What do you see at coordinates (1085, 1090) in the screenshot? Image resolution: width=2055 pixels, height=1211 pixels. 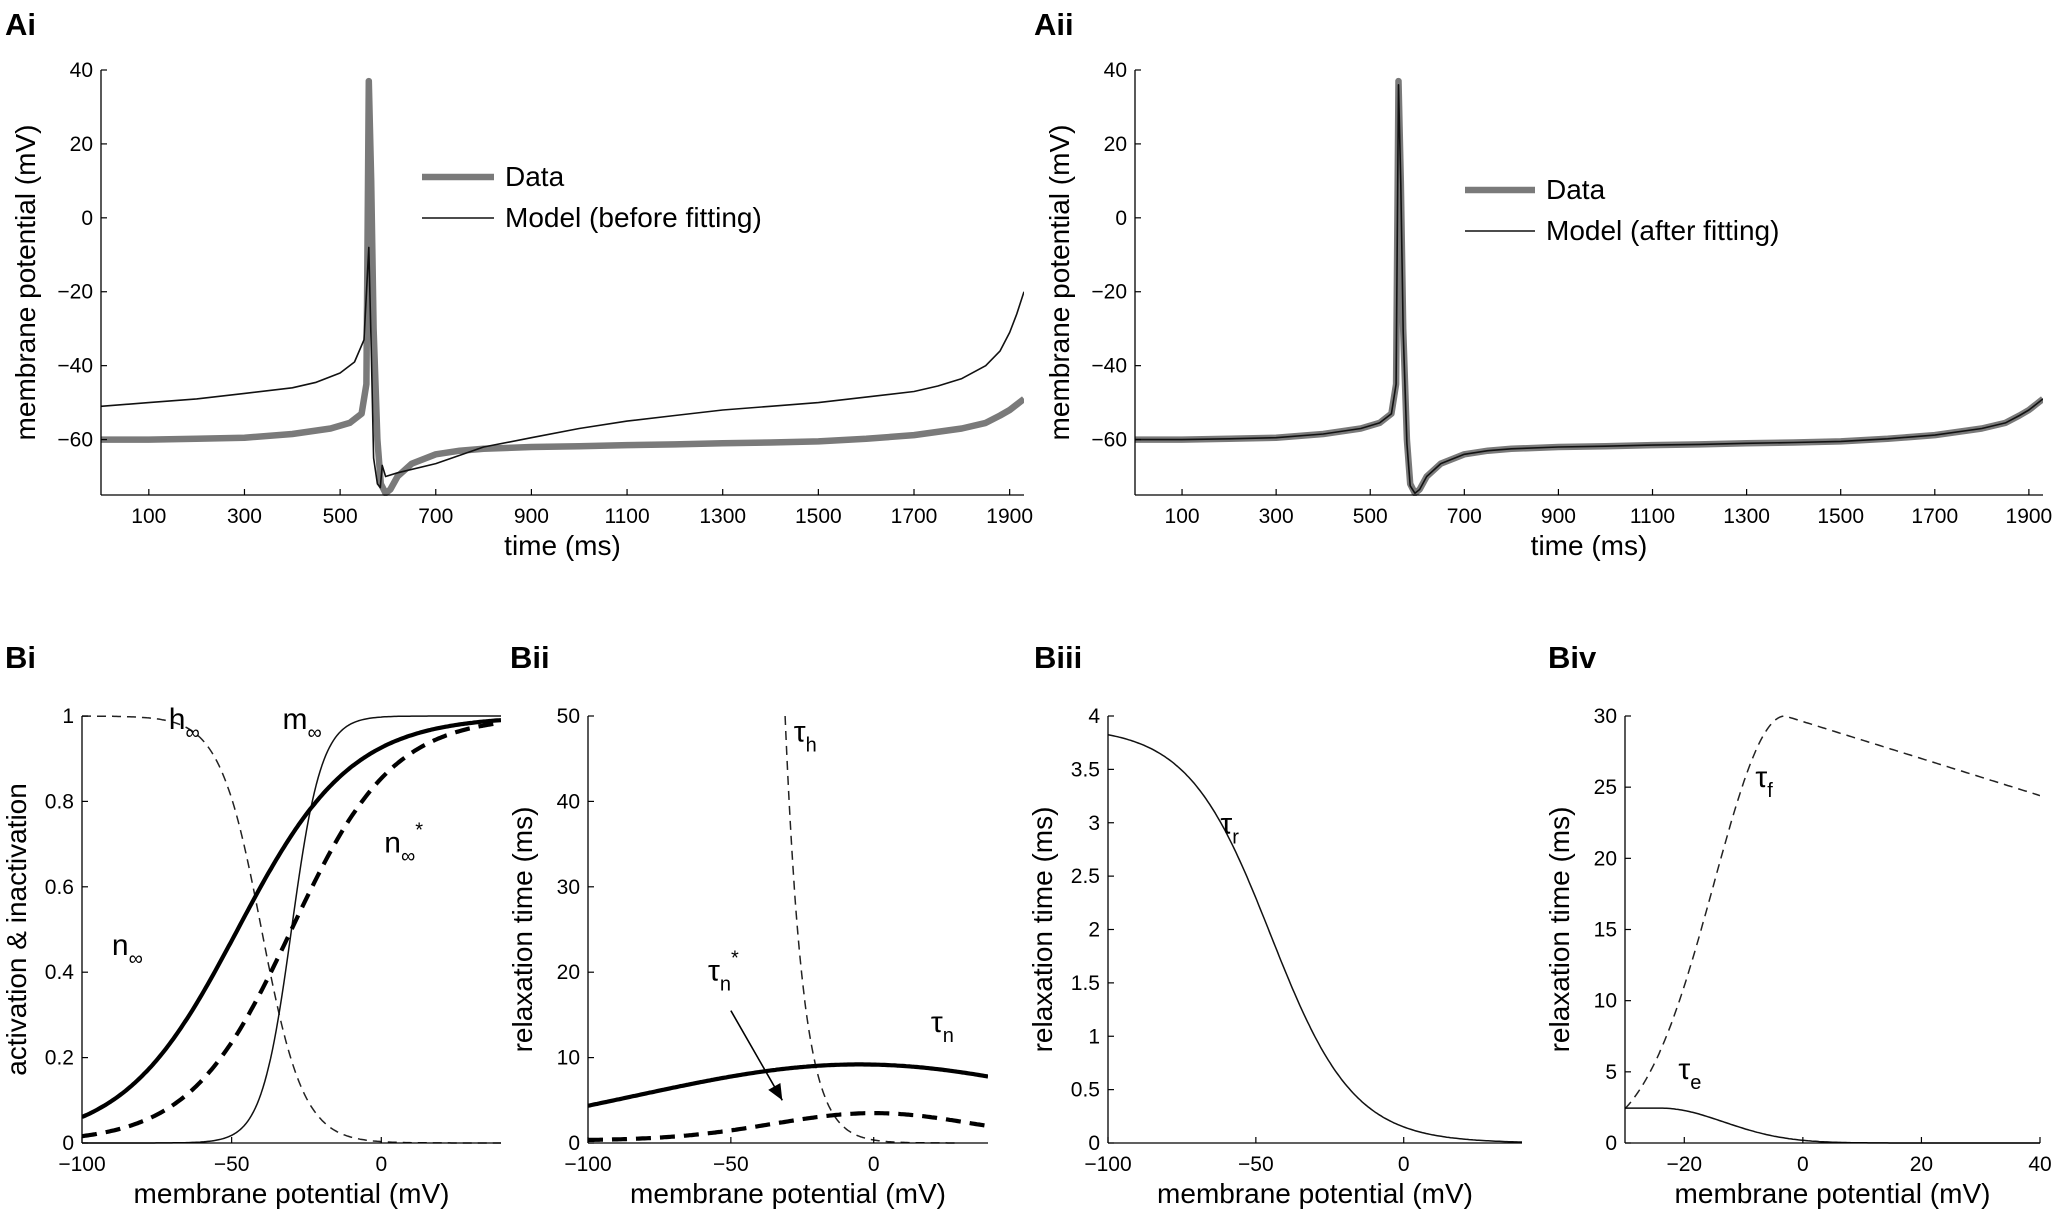 I see `y-tick-label: 0.5` at bounding box center [1085, 1090].